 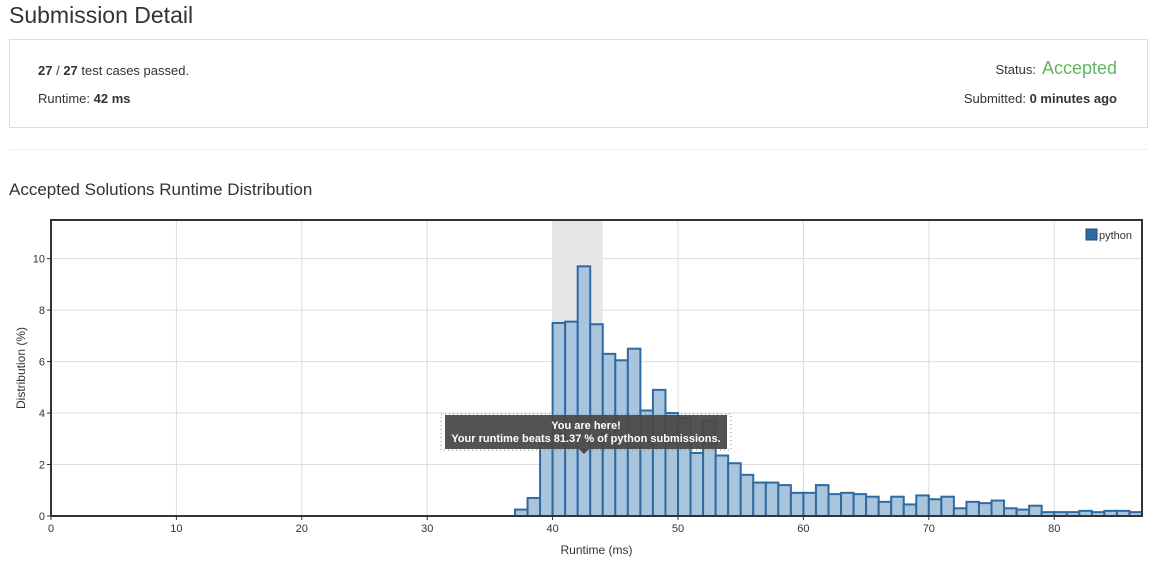 I want to click on status-value: Accepted, so click(x=1079, y=68).